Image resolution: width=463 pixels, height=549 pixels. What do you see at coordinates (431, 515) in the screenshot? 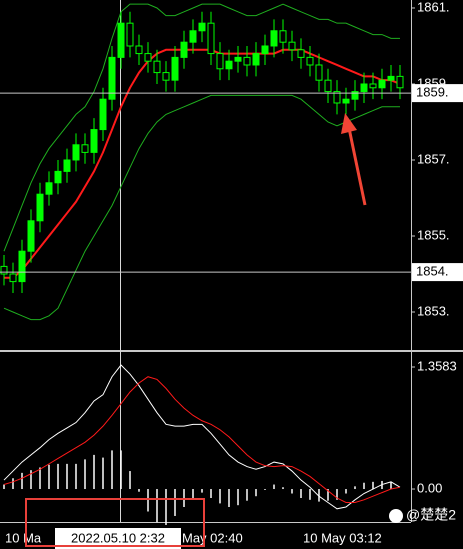
I see `watermark: @楚楚2` at bounding box center [431, 515].